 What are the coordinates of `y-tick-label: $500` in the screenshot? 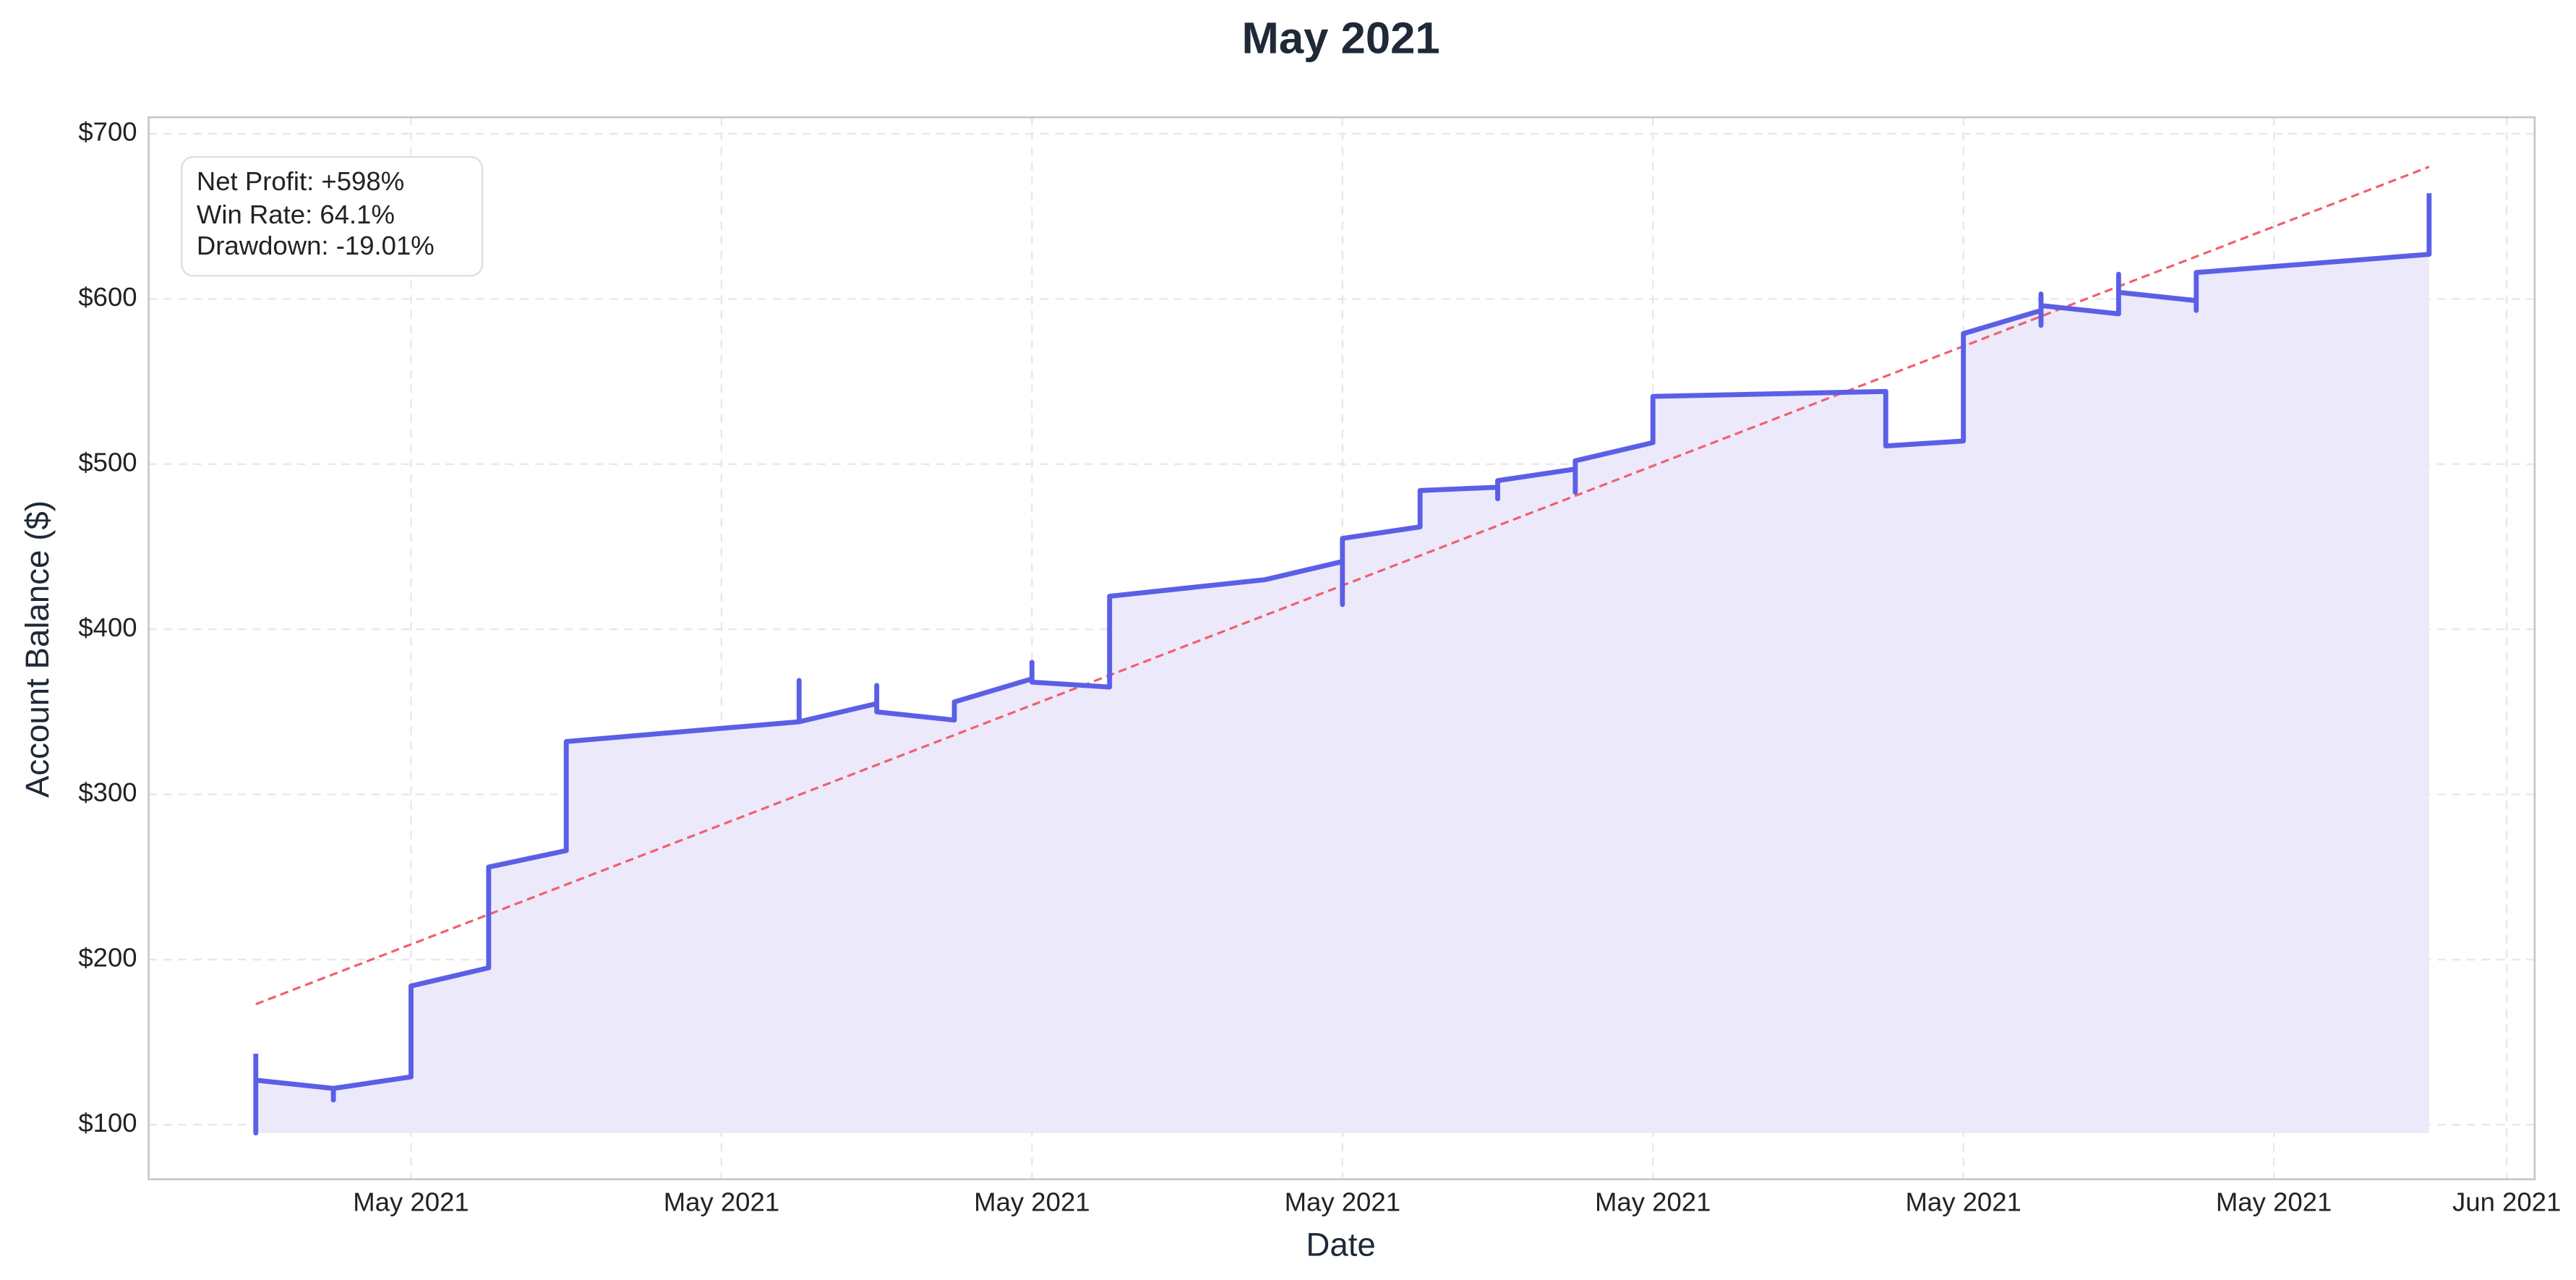 It's located at (107, 462).